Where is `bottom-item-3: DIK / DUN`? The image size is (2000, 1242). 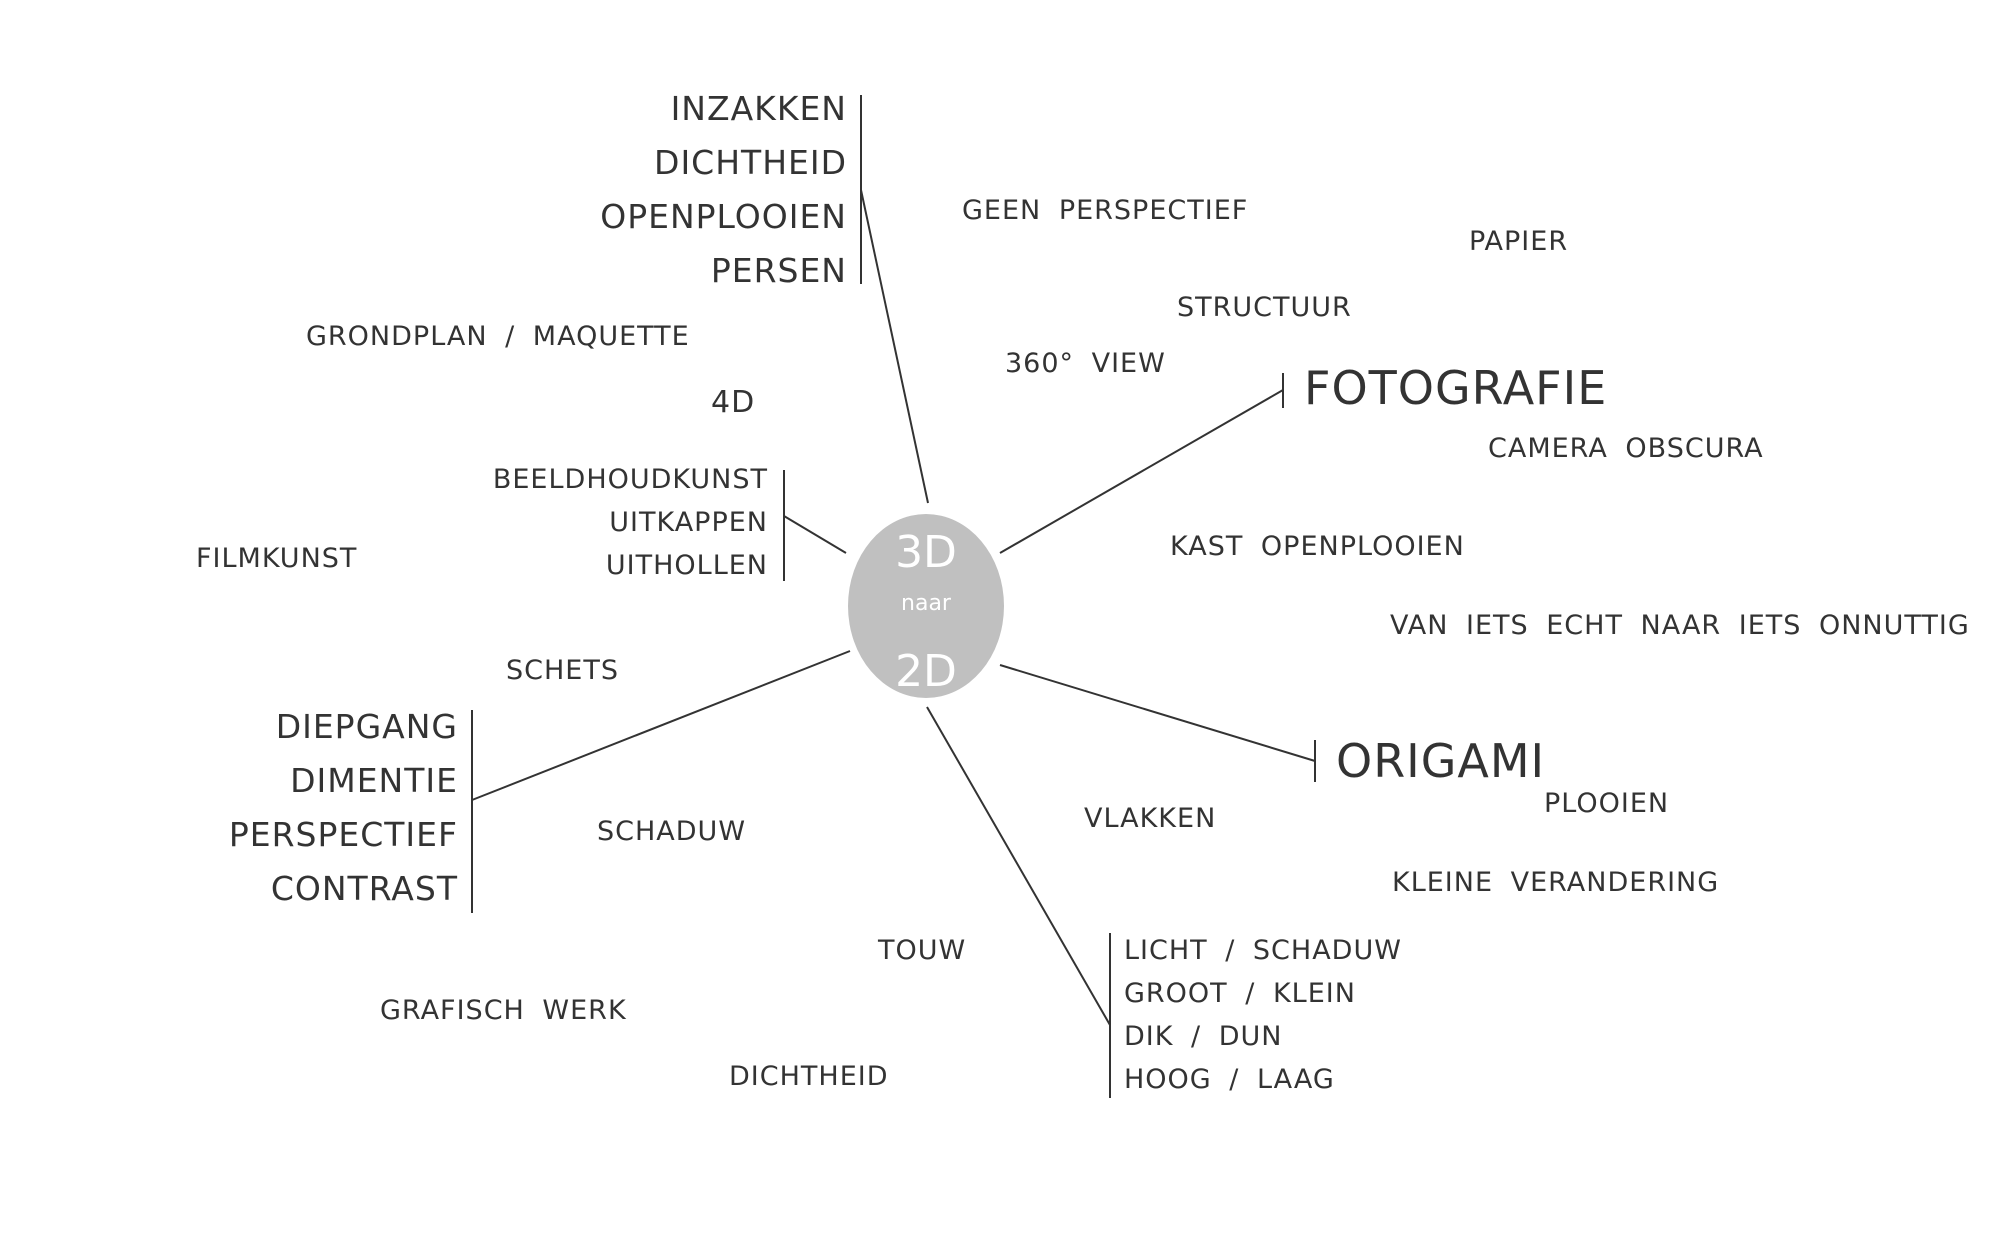
bottom-item-3: DIK / DUN is located at coordinates (1203, 1036).